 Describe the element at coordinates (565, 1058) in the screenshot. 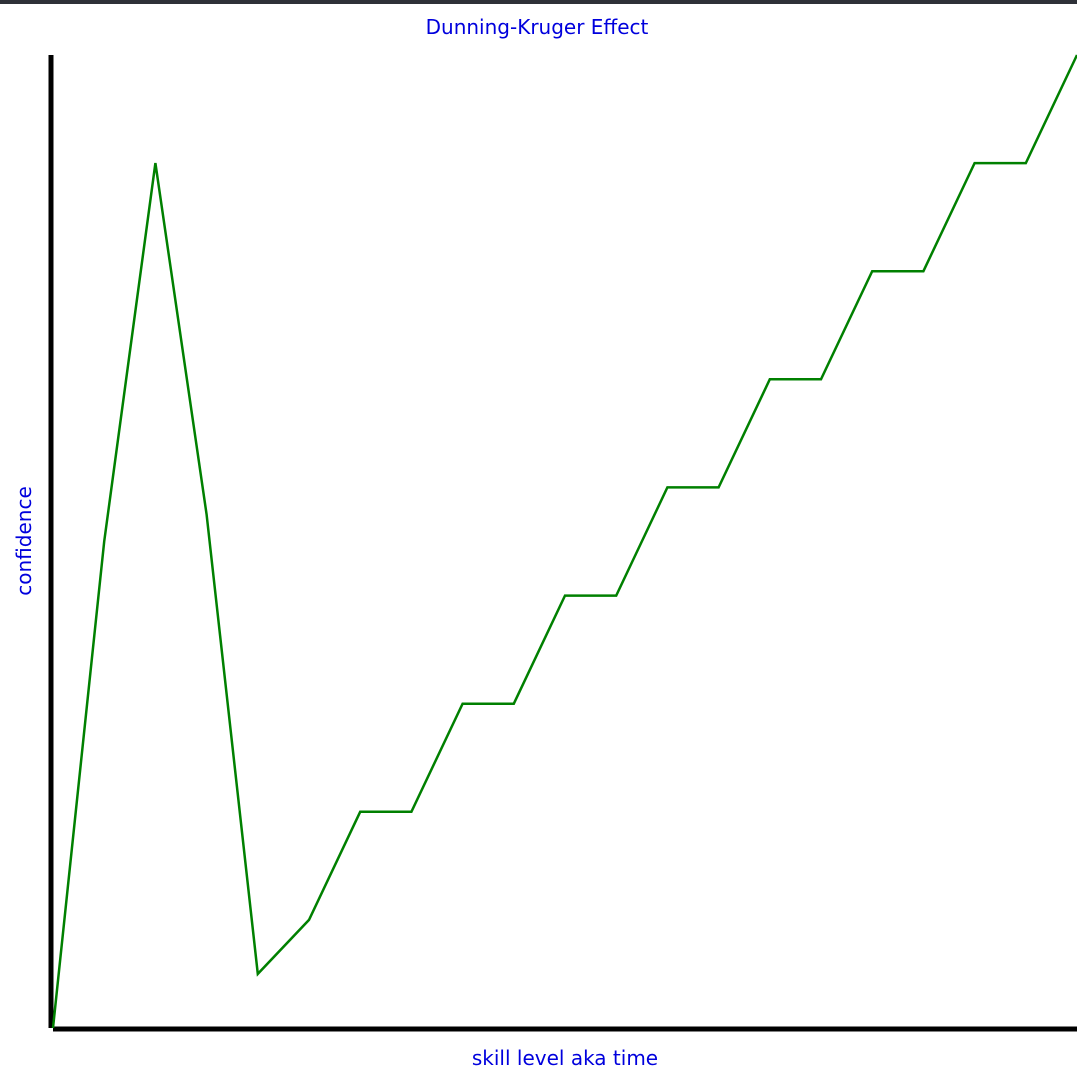

I see `x-axis-label: skill level aka time` at that location.